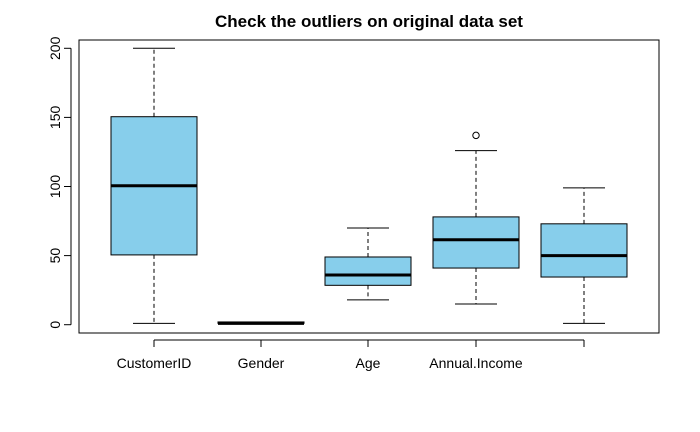 This screenshot has height=432, width=700. I want to click on y-tick-label: 0, so click(55, 325).